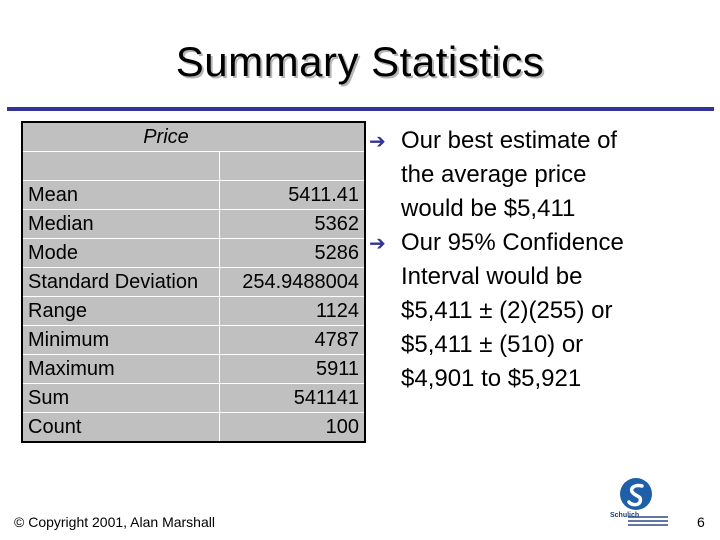 The width and height of the screenshot is (720, 540). I want to click on row-value: 100, so click(292, 427).